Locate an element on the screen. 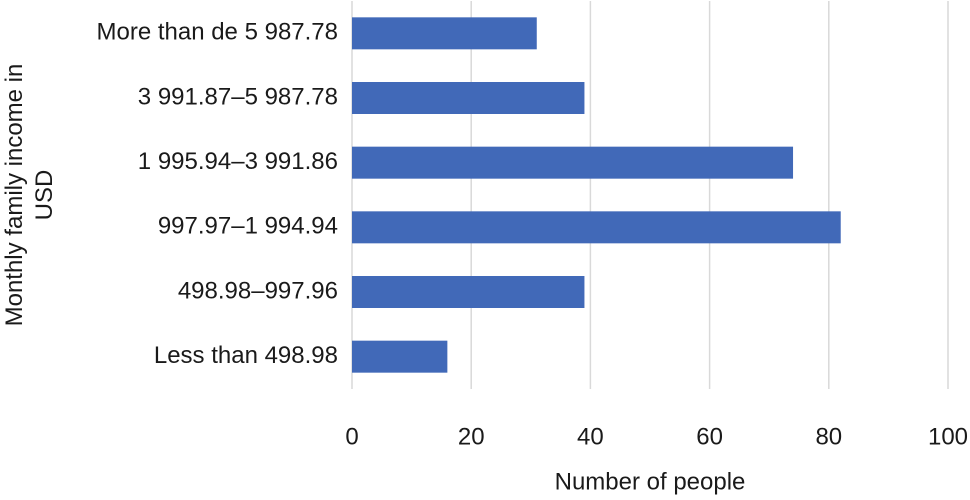  y-tick-label: 3 991.87–5 987.78 is located at coordinates (238, 96).